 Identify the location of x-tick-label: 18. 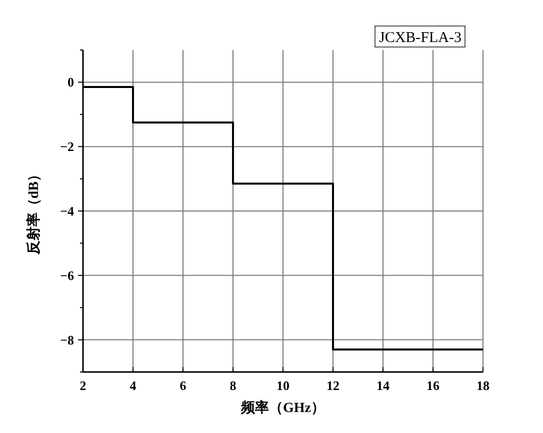
(483, 385).